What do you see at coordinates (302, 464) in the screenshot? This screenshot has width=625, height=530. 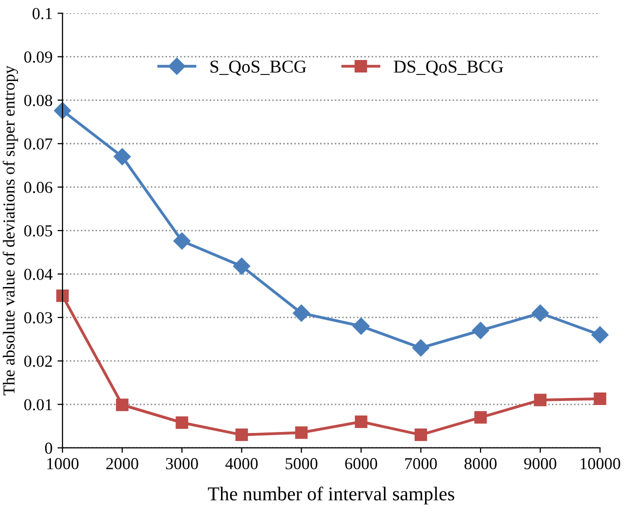 I see `x-tick-label: 5000` at bounding box center [302, 464].